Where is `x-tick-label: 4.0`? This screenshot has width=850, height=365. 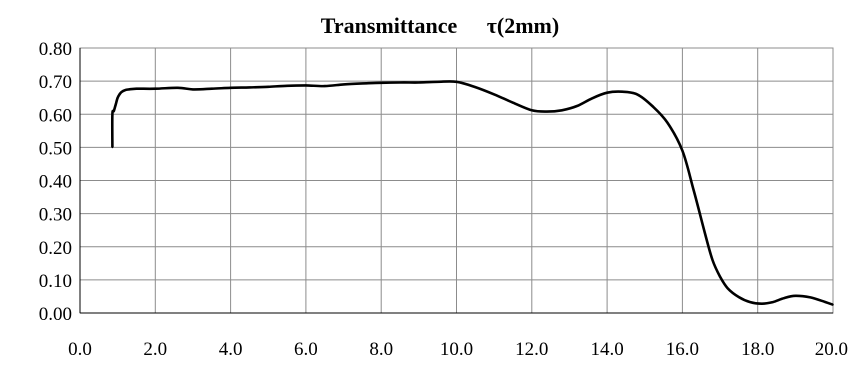
x-tick-label: 4.0 is located at coordinates (231, 349).